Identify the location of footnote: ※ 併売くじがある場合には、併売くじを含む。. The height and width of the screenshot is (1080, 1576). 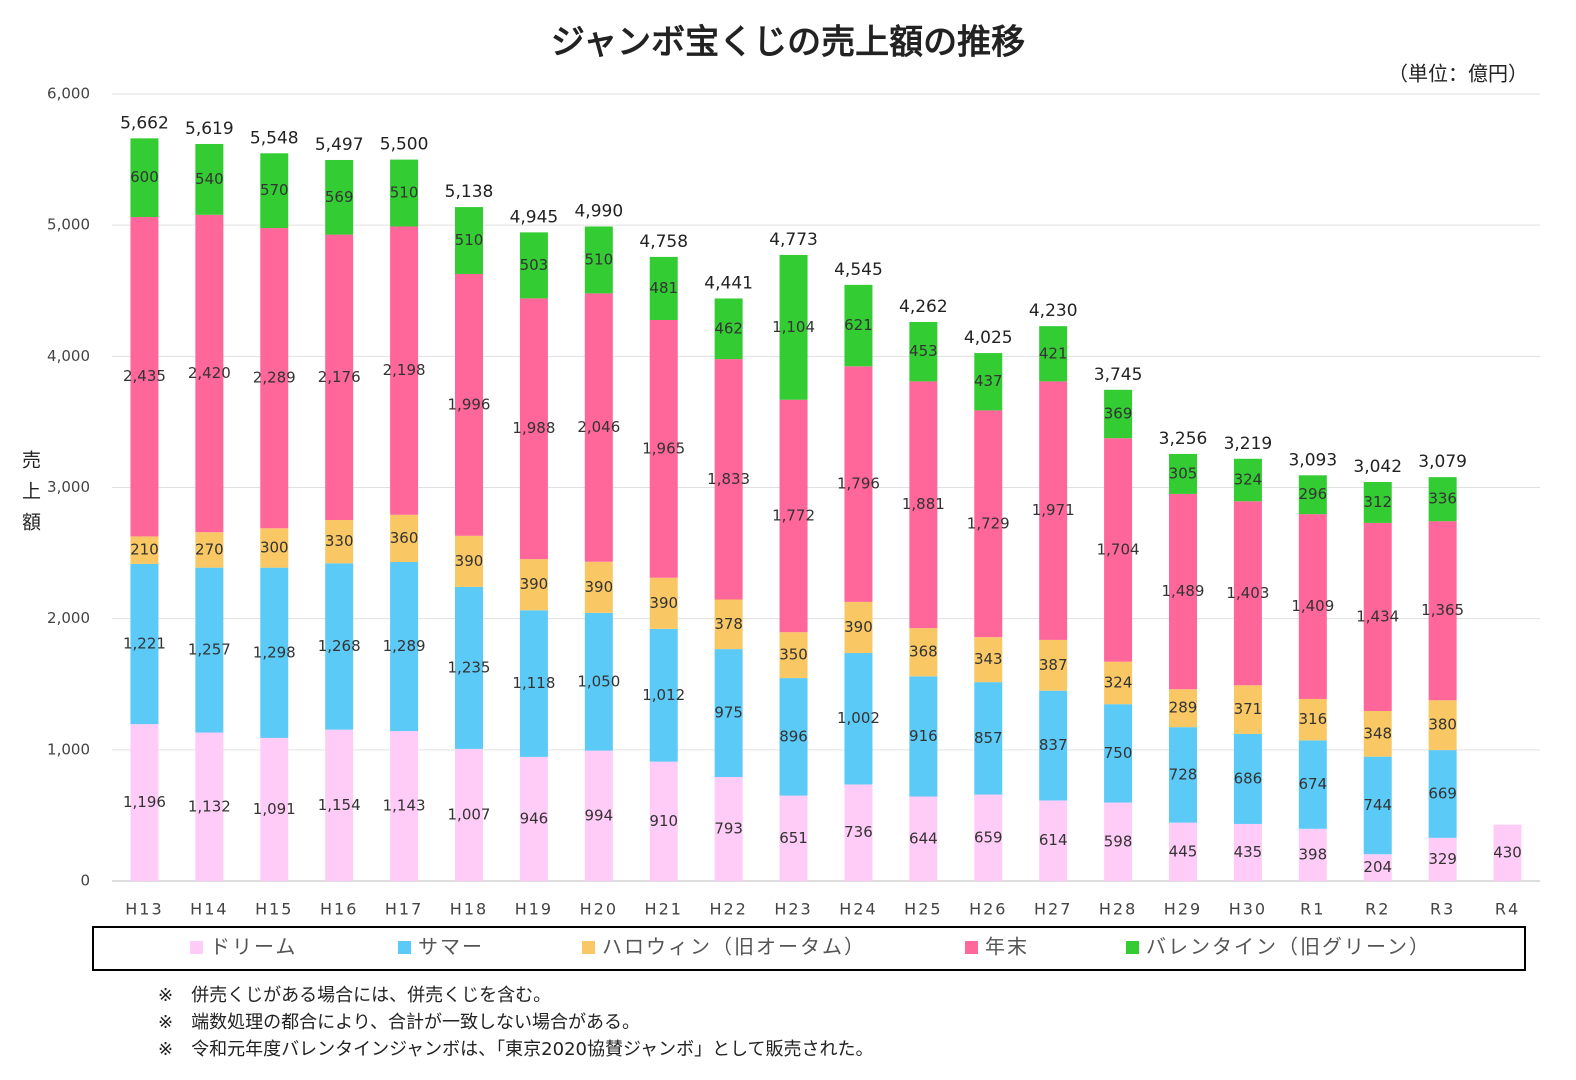
(354, 995).